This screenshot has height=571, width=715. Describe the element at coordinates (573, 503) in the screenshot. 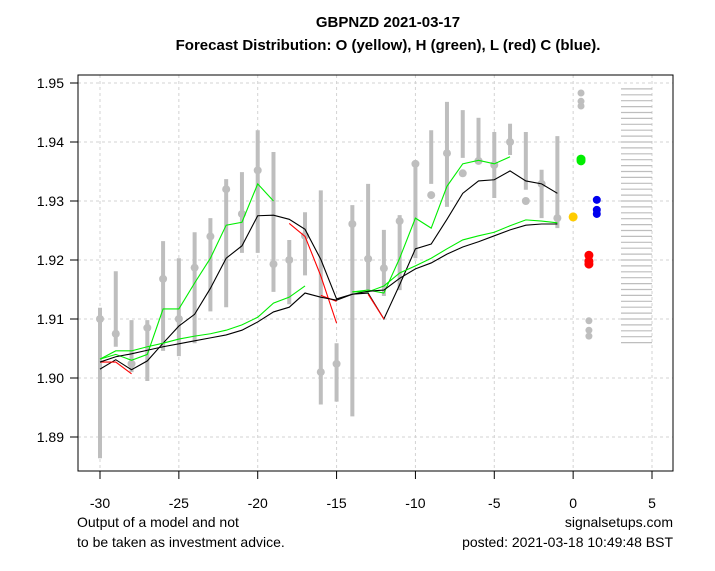

I see `x-tick-label: 0` at that location.